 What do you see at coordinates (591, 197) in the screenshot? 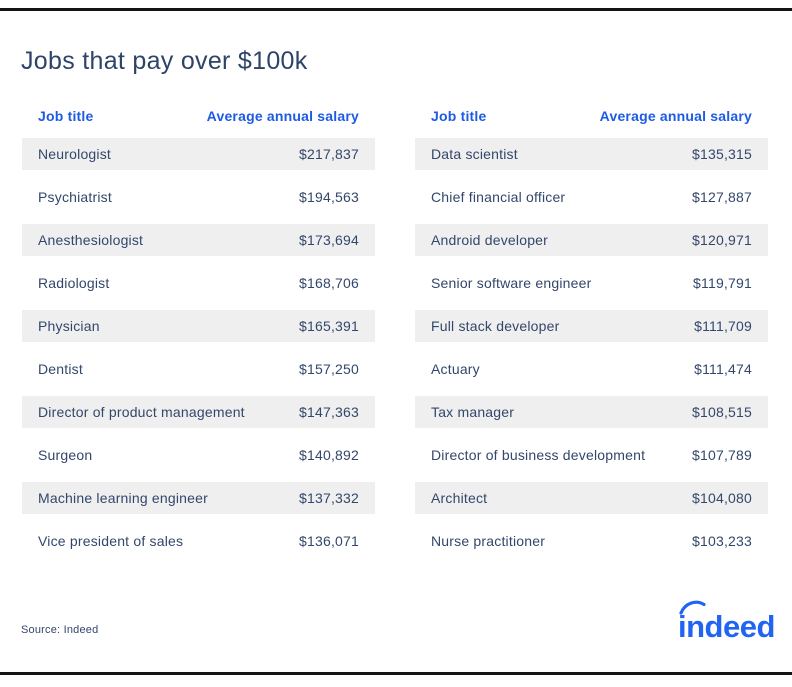
I see `table-row: Chief financial officer $127,887` at bounding box center [591, 197].